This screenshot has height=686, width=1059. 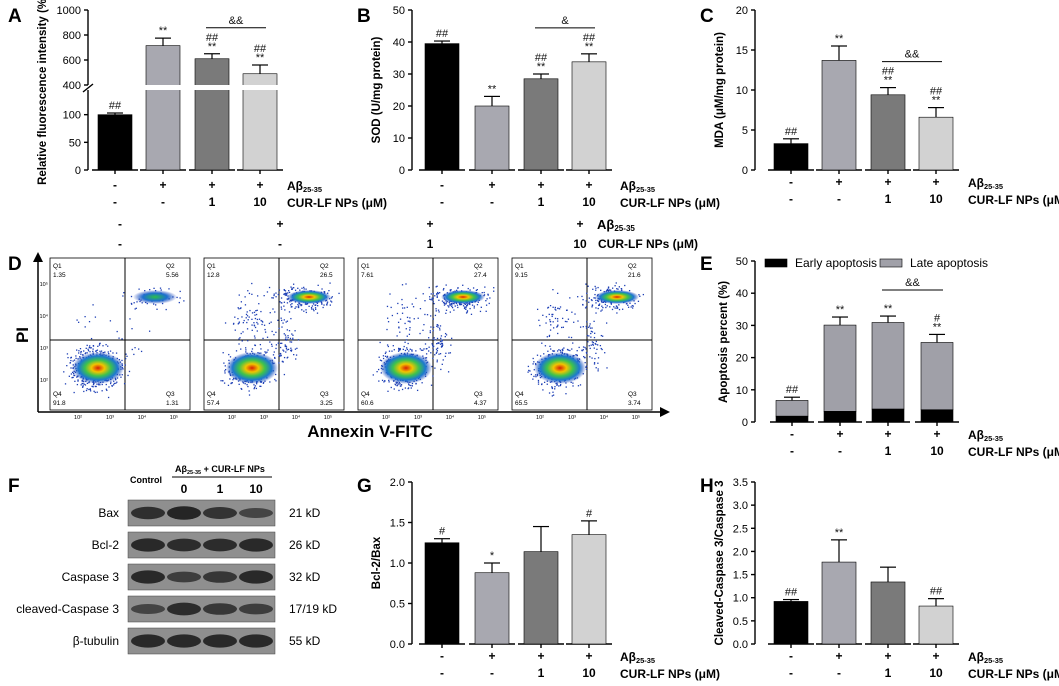 What do you see at coordinates (670, 203) in the screenshot?
I see `np-row-label: CUR-LF NPs (μM)` at bounding box center [670, 203].